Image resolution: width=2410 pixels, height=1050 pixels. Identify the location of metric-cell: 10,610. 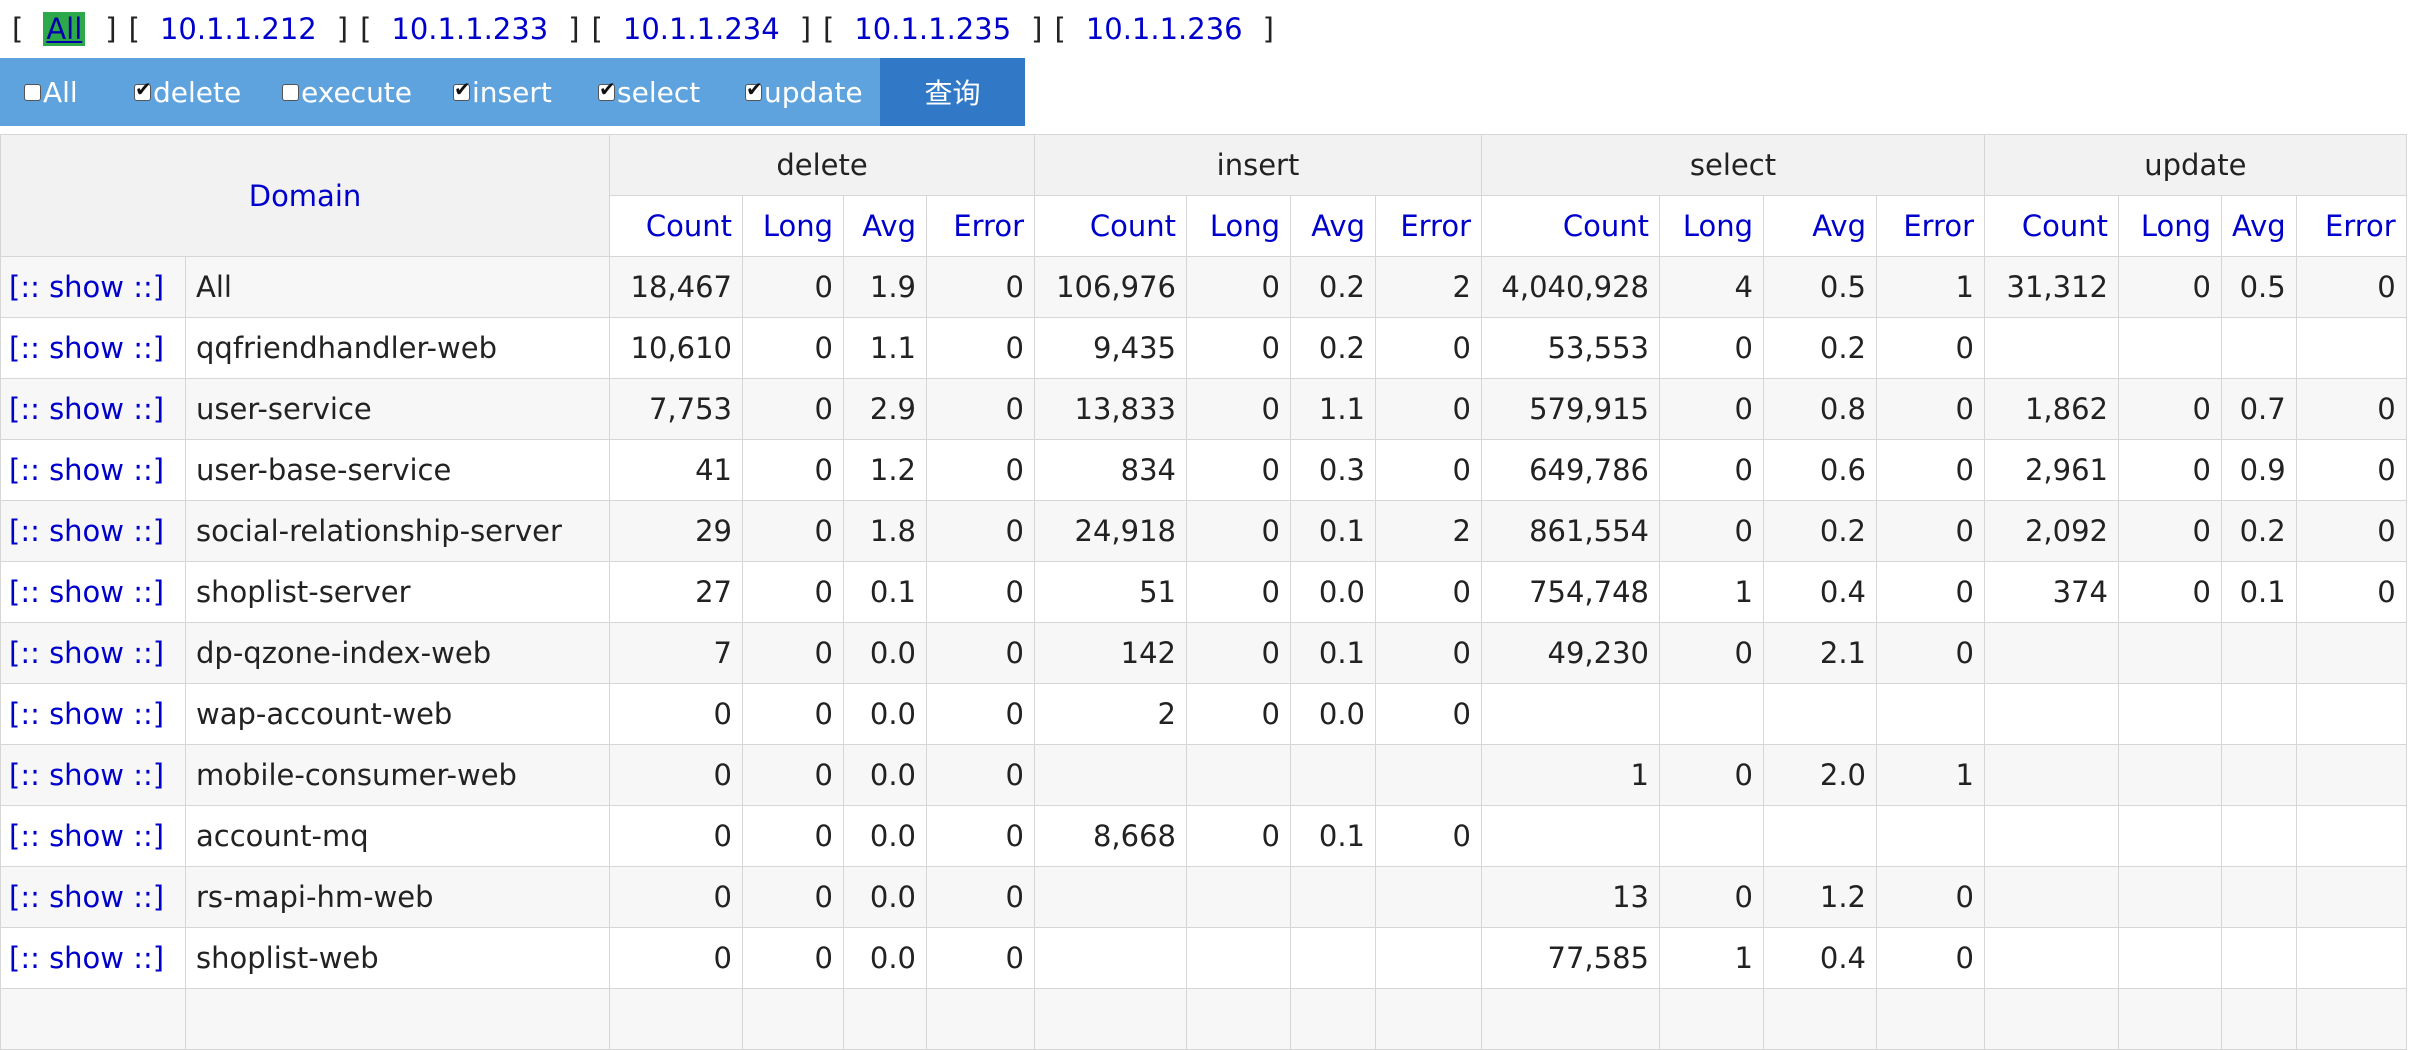
(676, 348).